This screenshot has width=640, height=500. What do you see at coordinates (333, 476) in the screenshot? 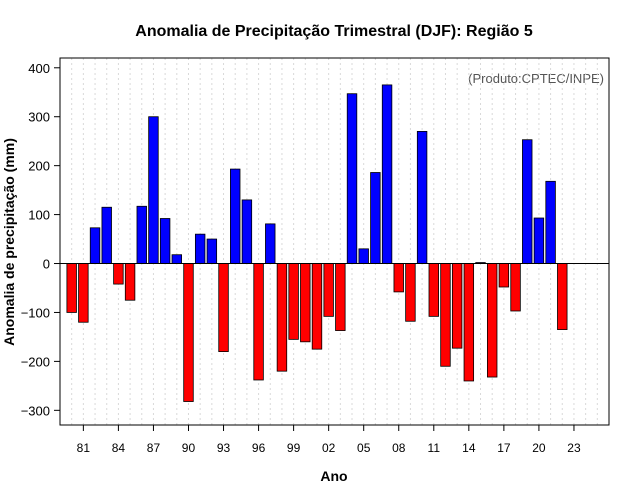
I see `x-axis-label: Ano` at bounding box center [333, 476].